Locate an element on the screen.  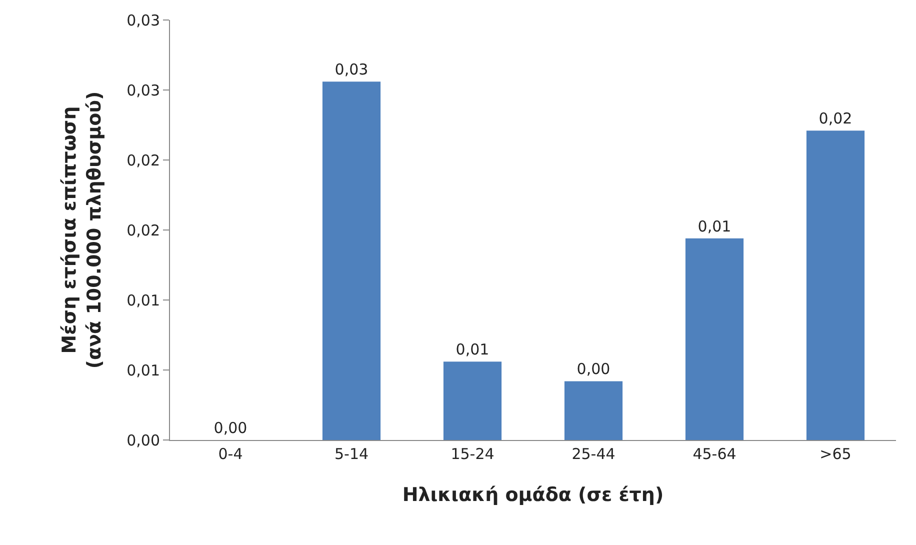
data-label: 0,02 is located at coordinates (835, 119).